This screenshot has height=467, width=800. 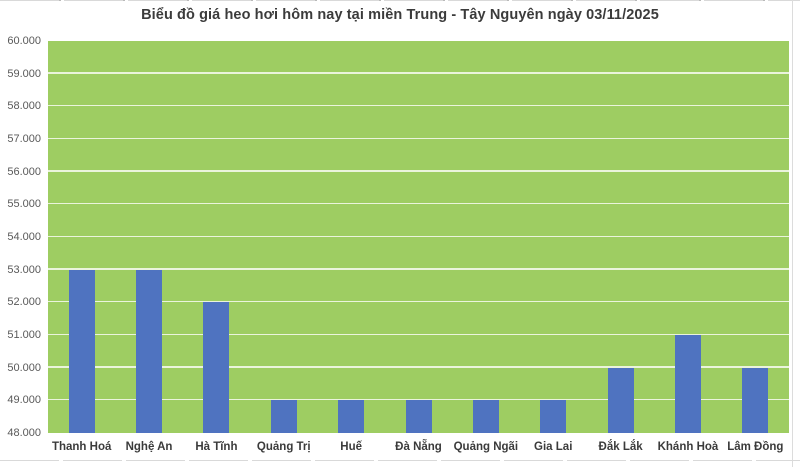 What do you see at coordinates (24, 237) in the screenshot?
I see `y-tick-label: 54.000` at bounding box center [24, 237].